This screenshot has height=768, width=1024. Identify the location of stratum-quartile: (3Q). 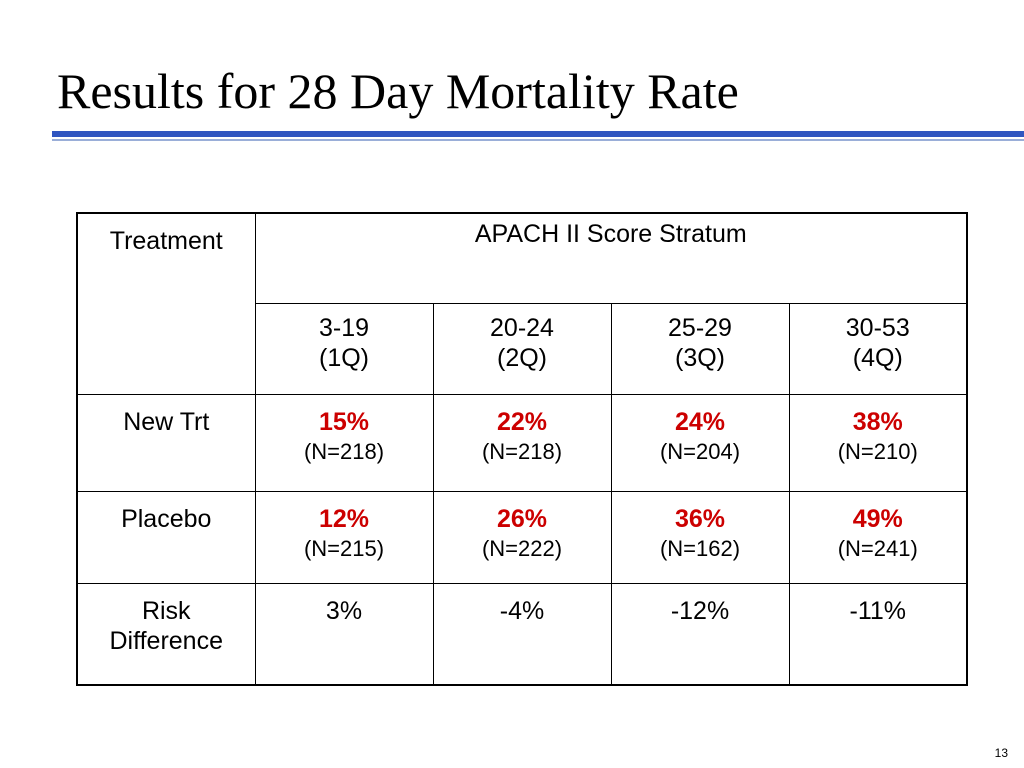
(700, 357).